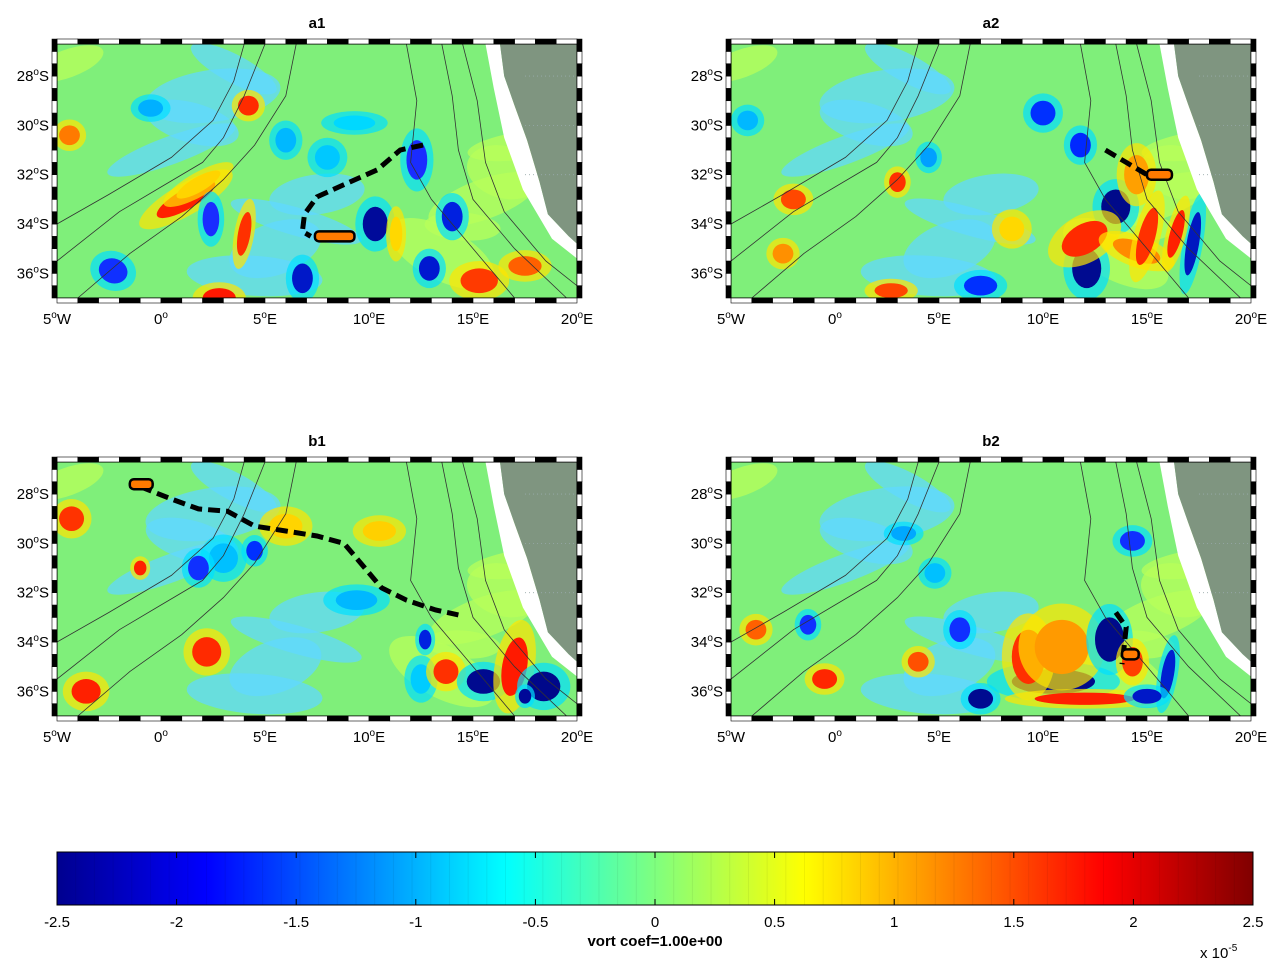  What do you see at coordinates (707, 543) in the screenshot?
I see `lat-tick-label: 30oS` at bounding box center [707, 543].